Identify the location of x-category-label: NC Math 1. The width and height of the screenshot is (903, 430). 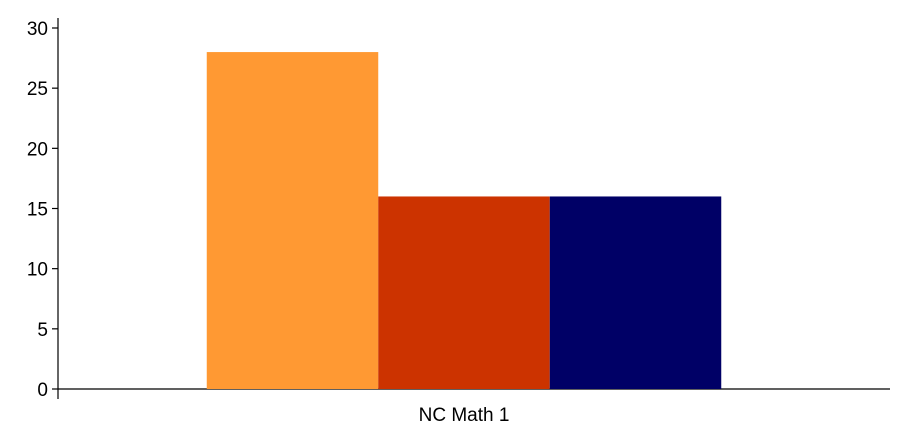
(464, 415).